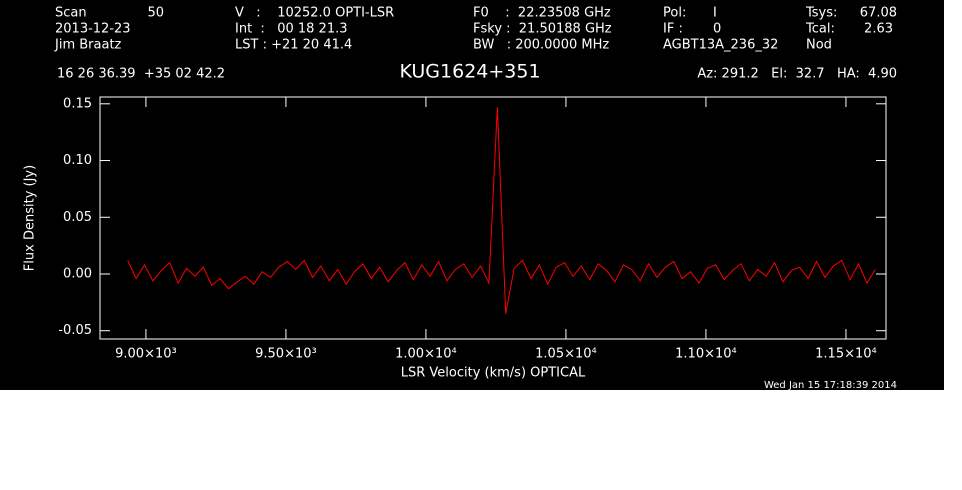 Image resolution: width=962 pixels, height=490 pixels. What do you see at coordinates (542, 13) in the screenshot?
I see `header-text: F0 : 22.23508 GHz` at bounding box center [542, 13].